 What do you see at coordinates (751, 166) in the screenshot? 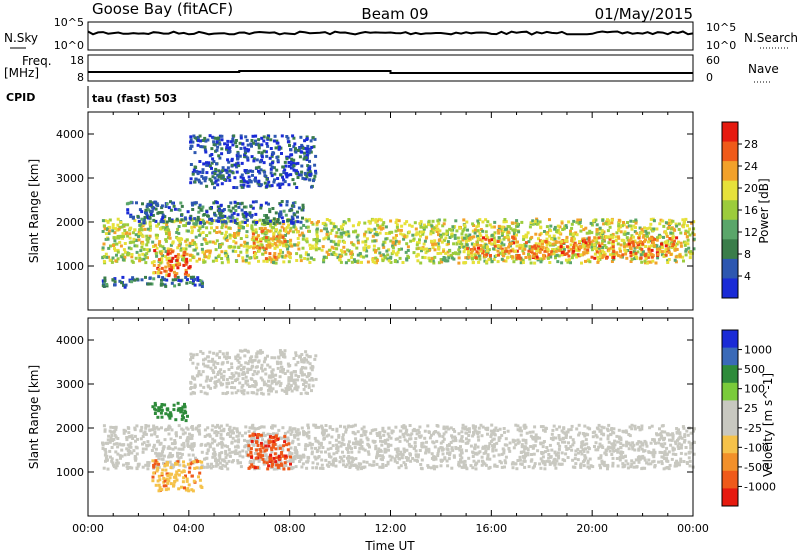
I see `colorbar-tick-label: 24` at bounding box center [751, 166].